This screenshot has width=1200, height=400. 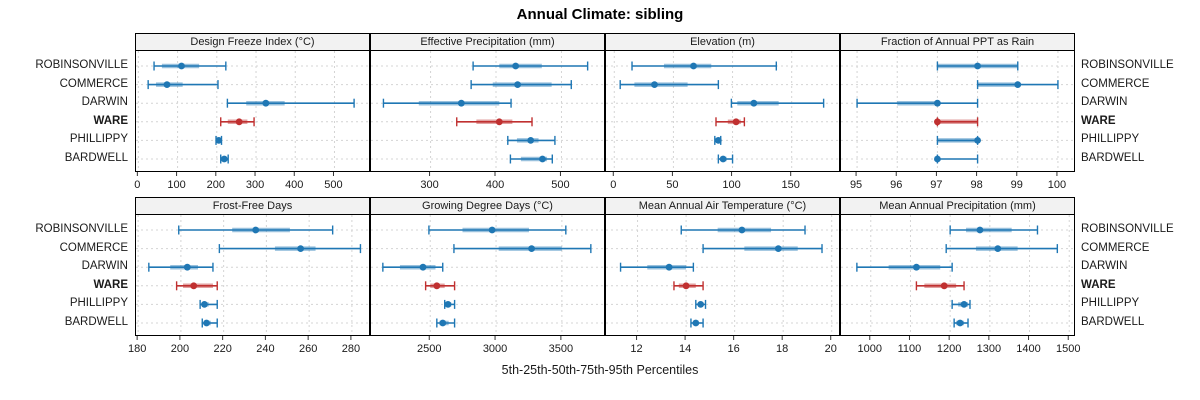 I want to click on panel-strip-title: Fraction of Annual PPT as Rain, so click(x=957, y=42).